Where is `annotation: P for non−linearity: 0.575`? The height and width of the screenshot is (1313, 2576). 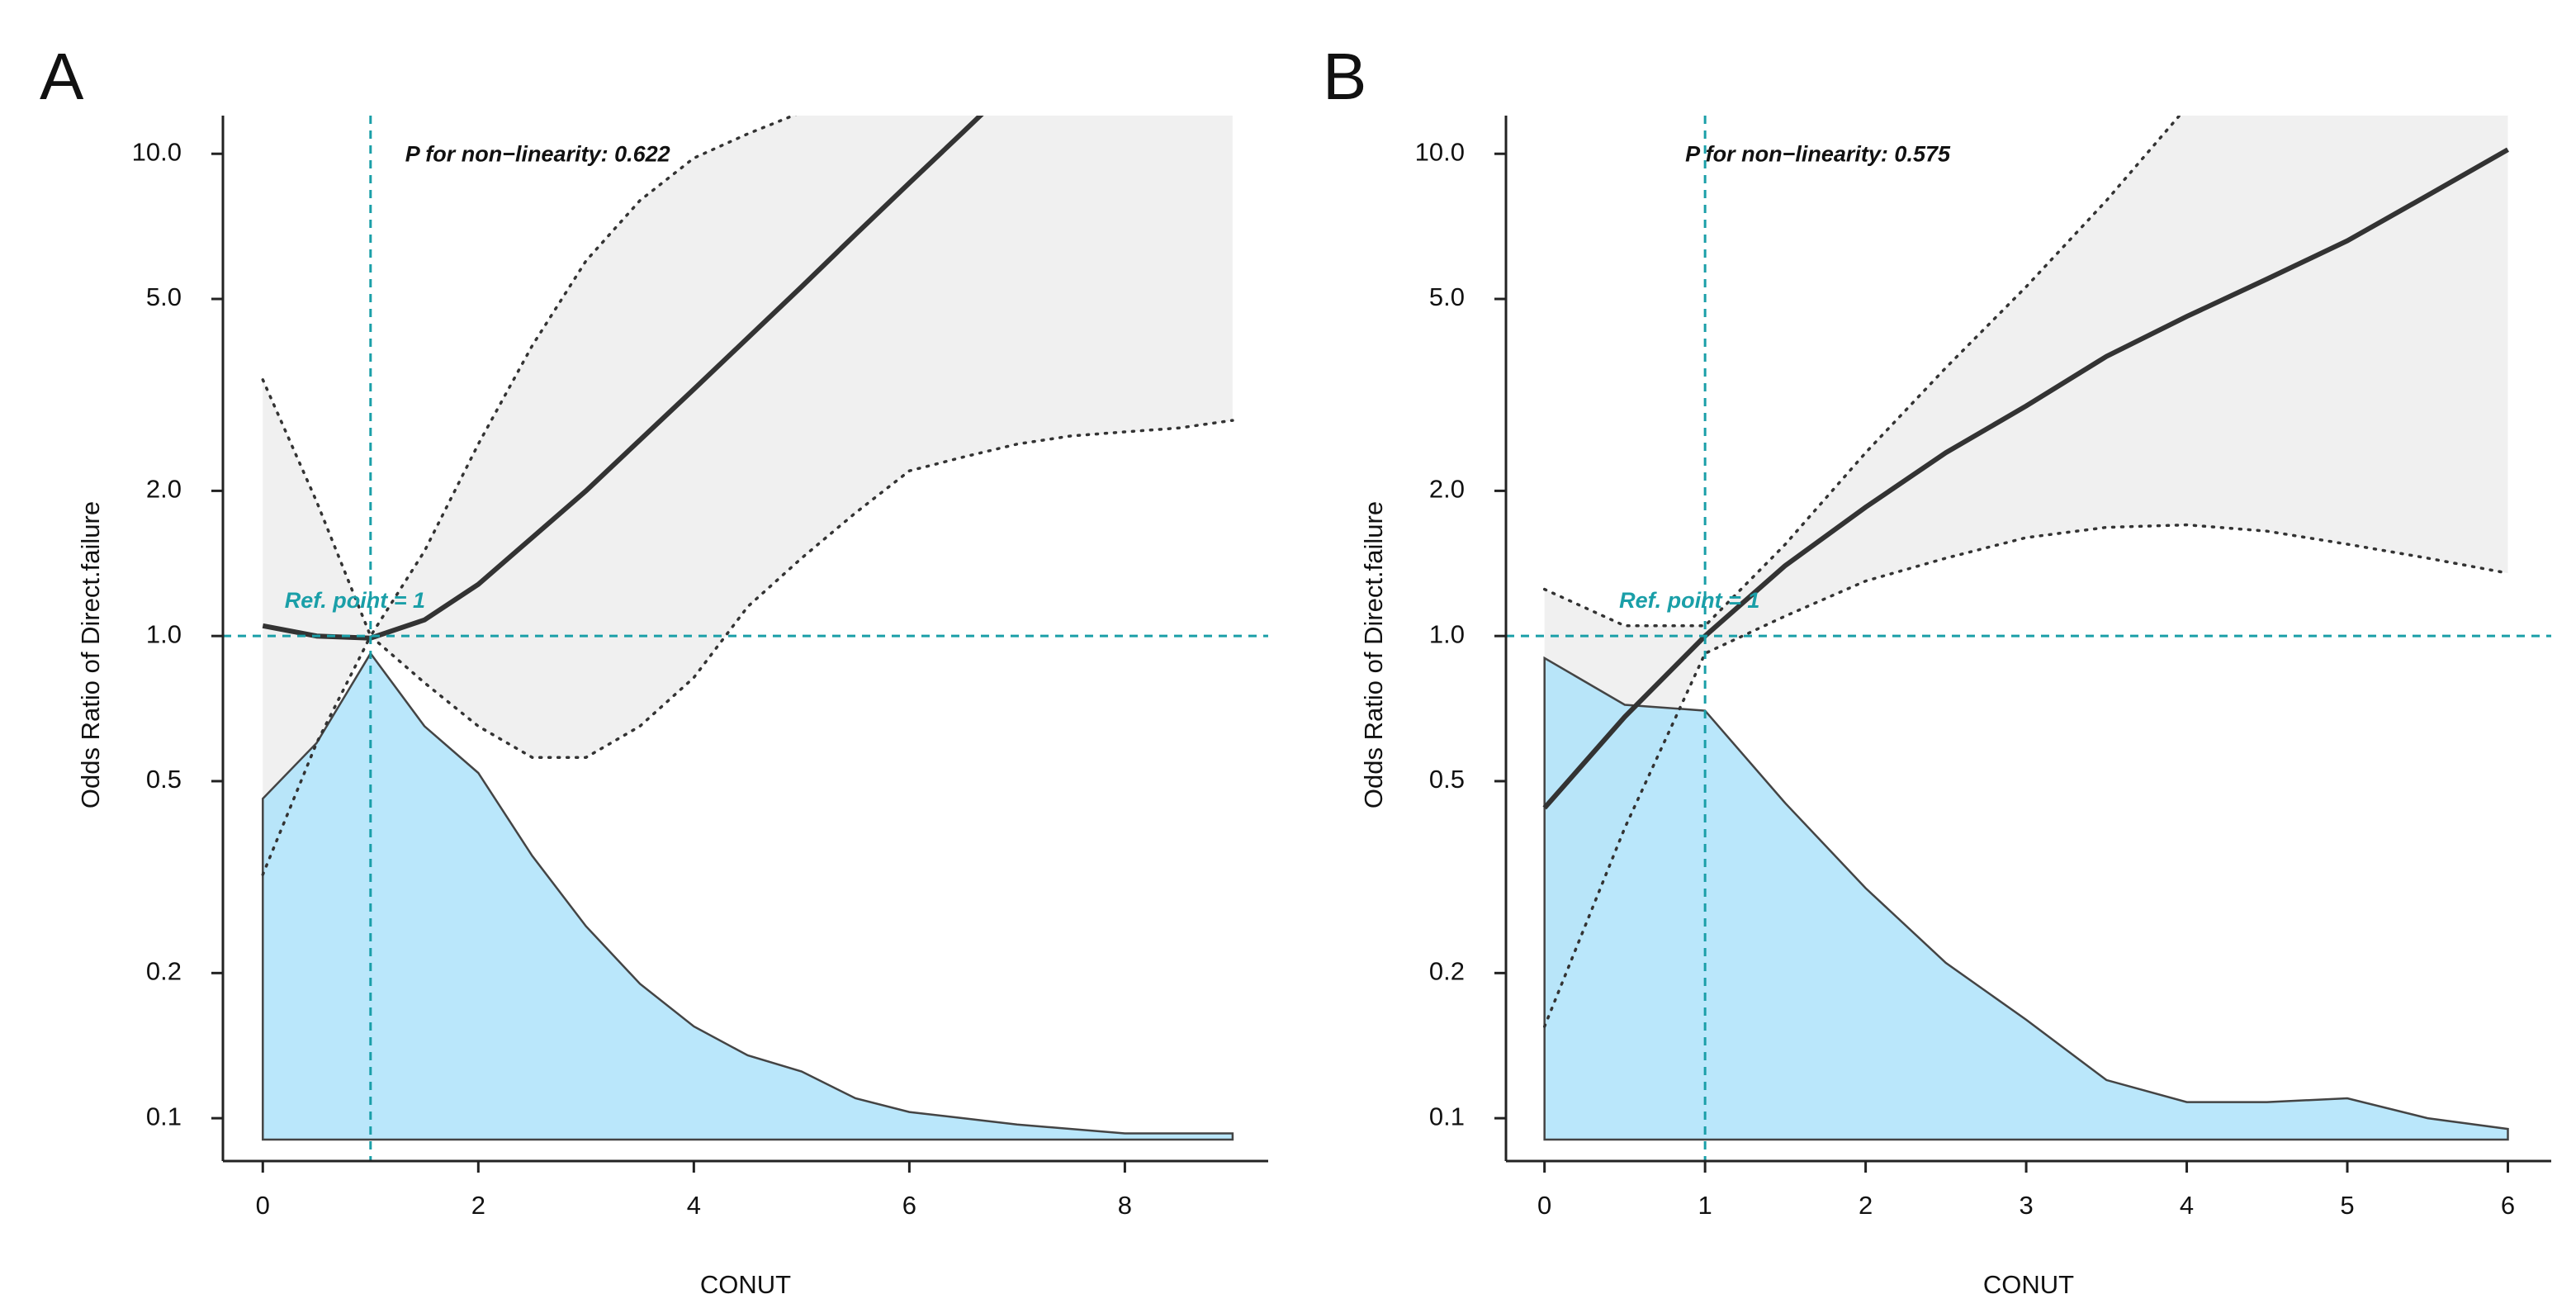
annotation: P for non−linearity: 0.575 is located at coordinates (1818, 153).